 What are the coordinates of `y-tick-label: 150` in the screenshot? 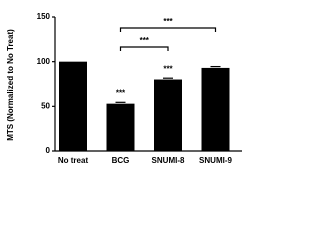 It's located at (44, 16).